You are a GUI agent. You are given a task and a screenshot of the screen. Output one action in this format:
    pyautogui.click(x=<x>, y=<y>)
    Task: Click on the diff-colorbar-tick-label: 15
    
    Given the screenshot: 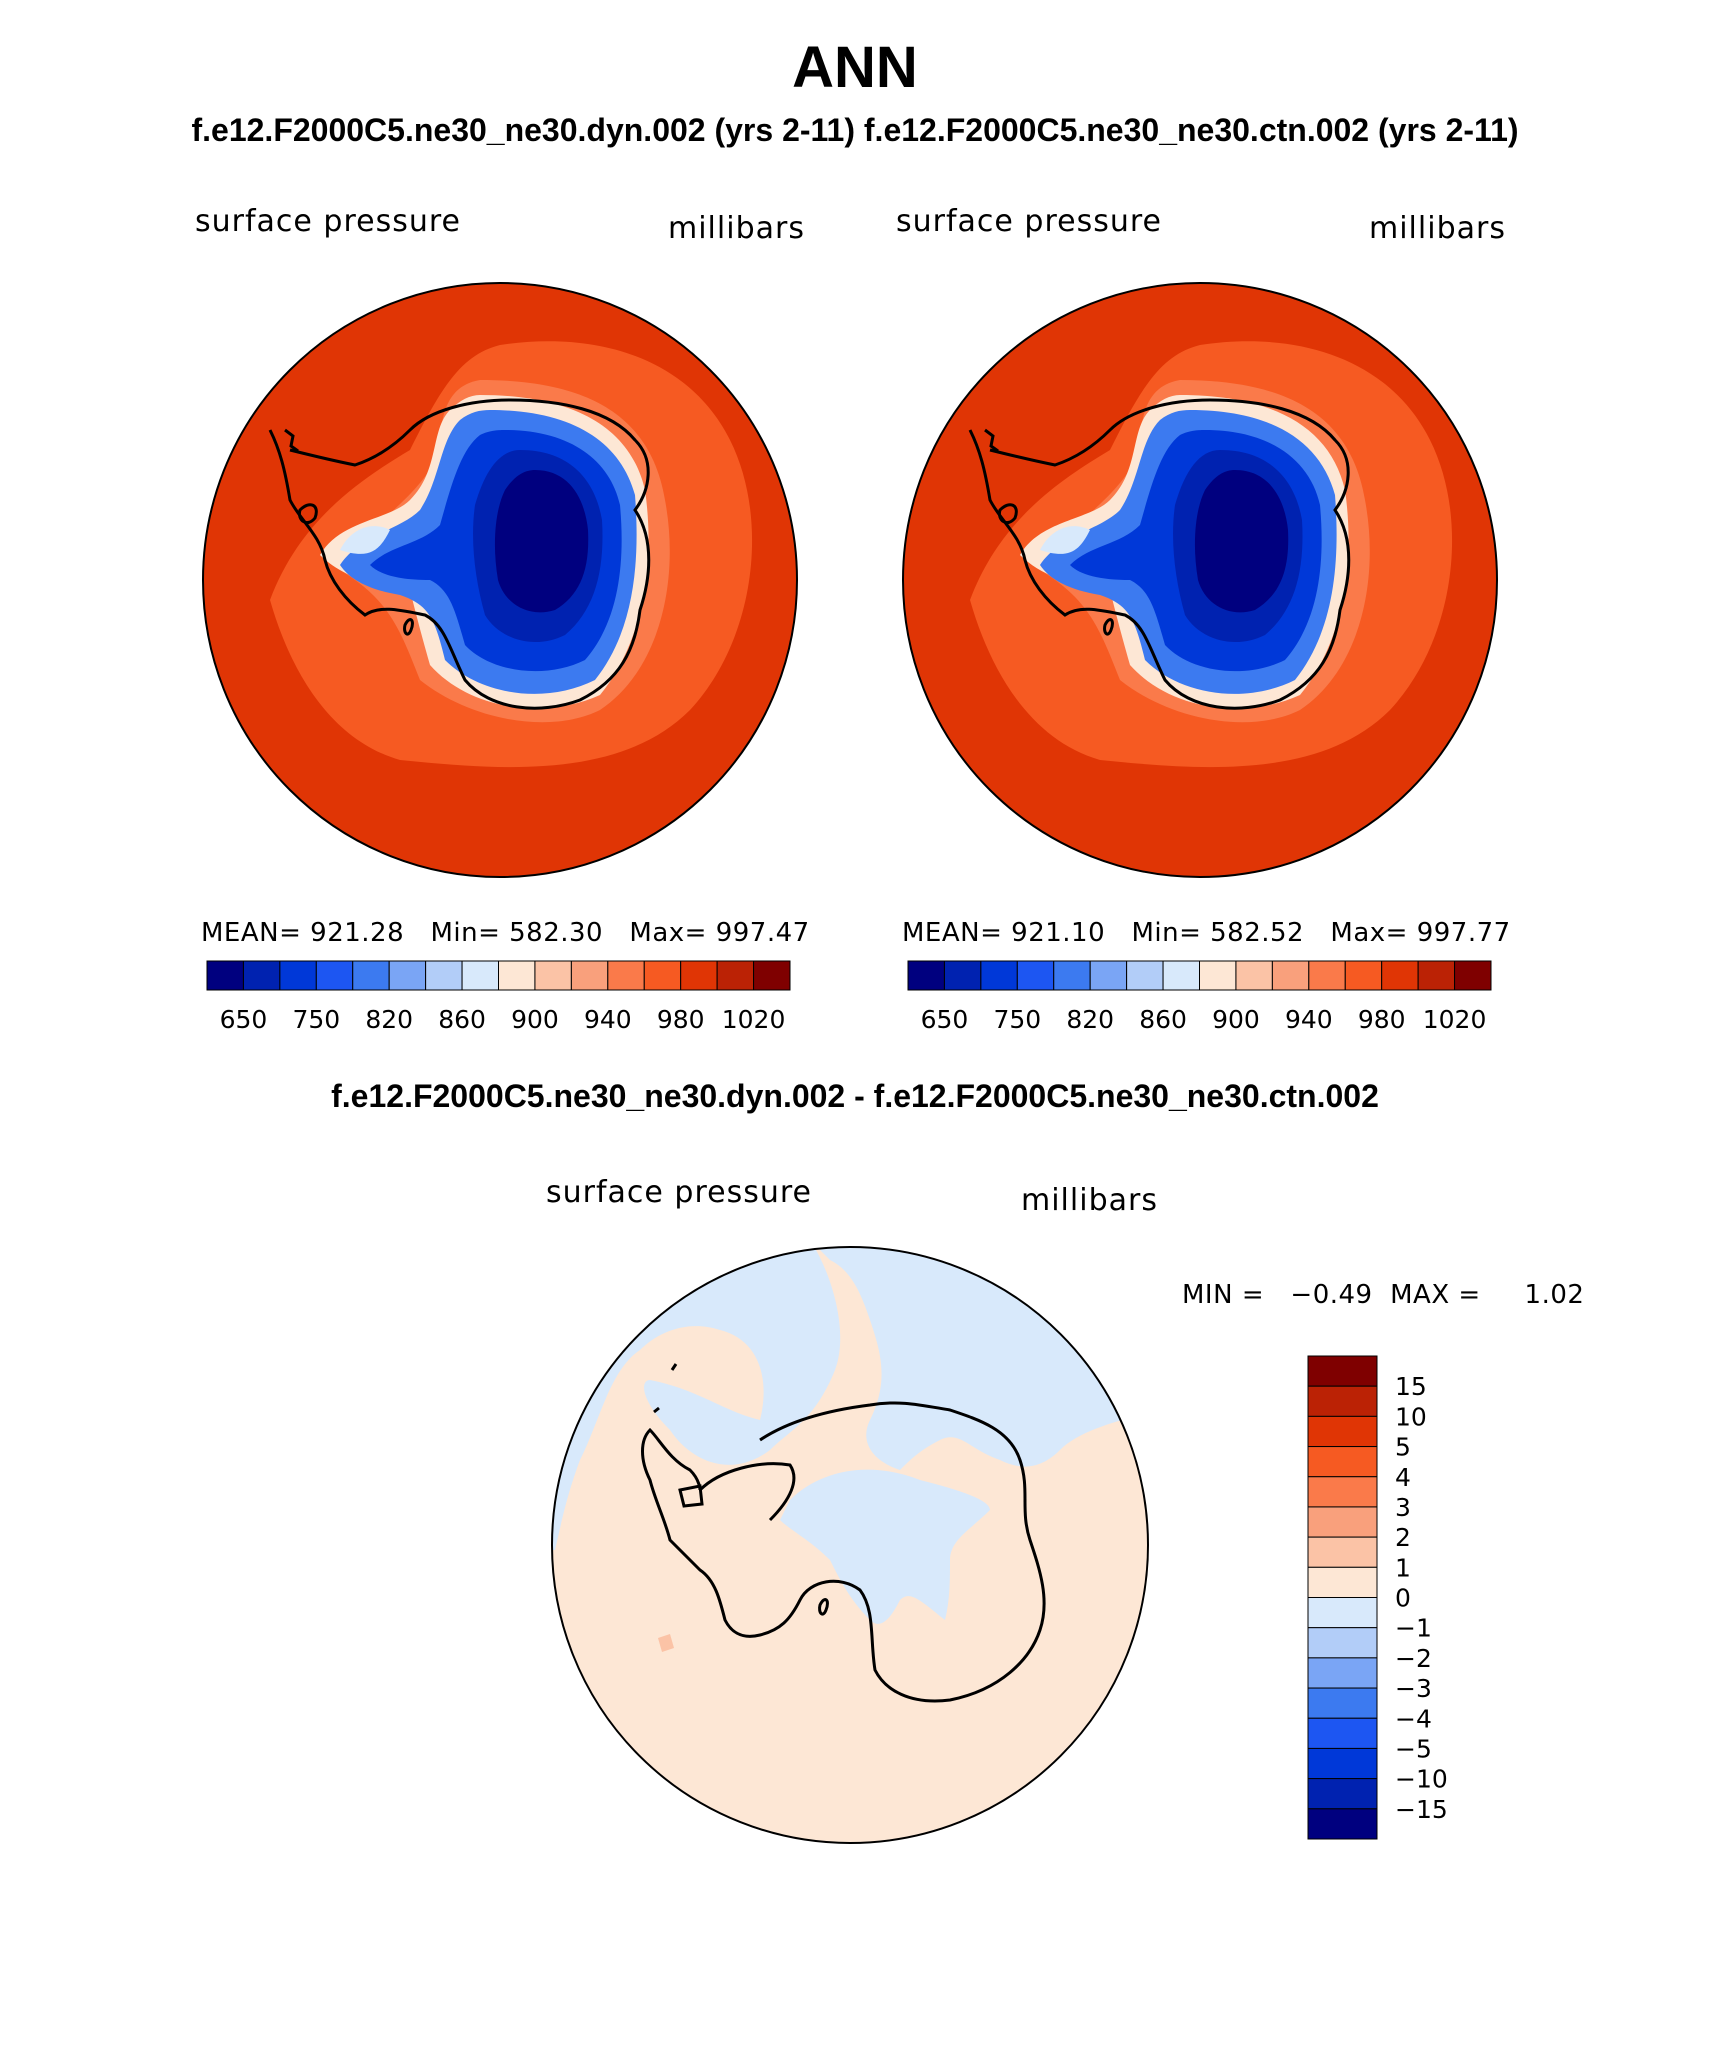 What is the action you would take?
    pyautogui.click(x=1411, y=1386)
    